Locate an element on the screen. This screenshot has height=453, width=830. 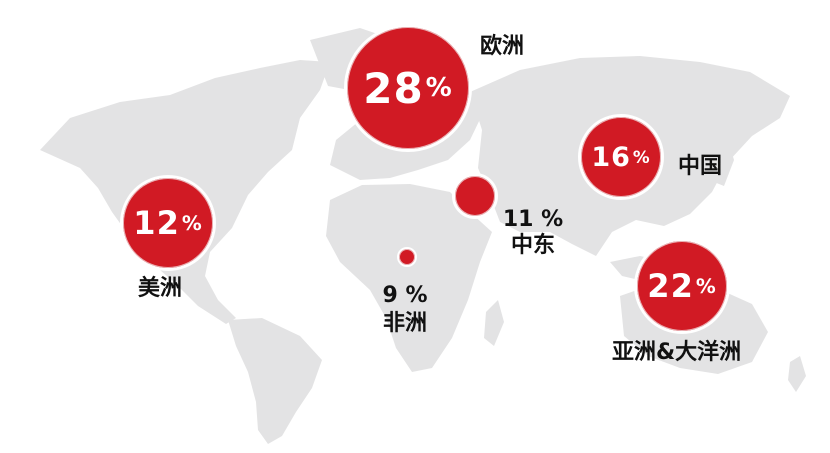
label-africa: 非洲 is located at coordinates (404, 323).